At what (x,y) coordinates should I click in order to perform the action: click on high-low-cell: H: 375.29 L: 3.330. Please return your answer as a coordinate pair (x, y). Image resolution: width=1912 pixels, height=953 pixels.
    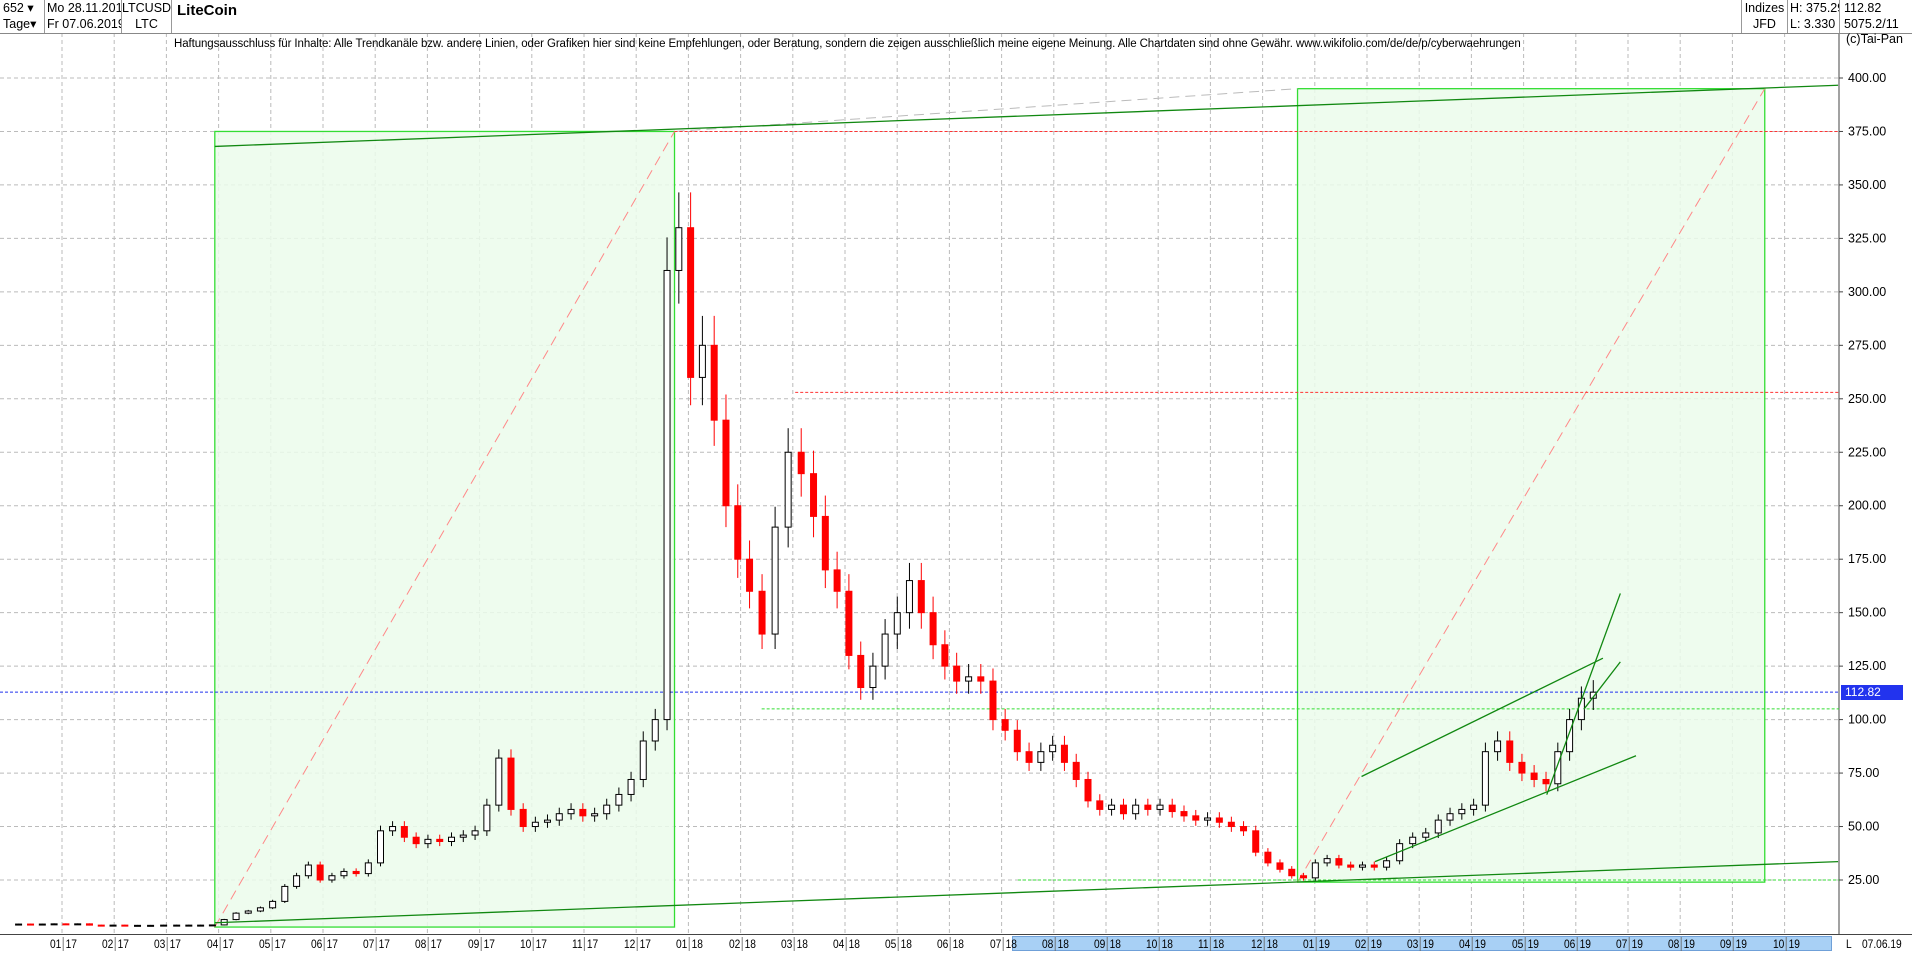
    Looking at the image, I should click on (1814, 16).